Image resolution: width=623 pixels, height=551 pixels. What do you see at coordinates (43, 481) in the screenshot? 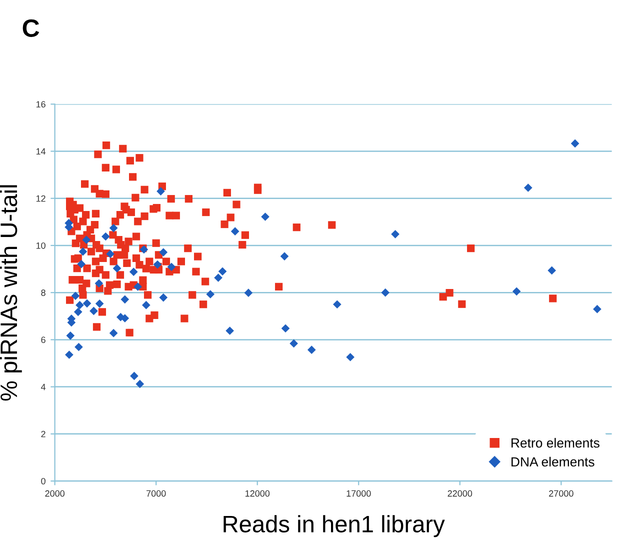
I see `y-tick-label: 0` at bounding box center [43, 481].